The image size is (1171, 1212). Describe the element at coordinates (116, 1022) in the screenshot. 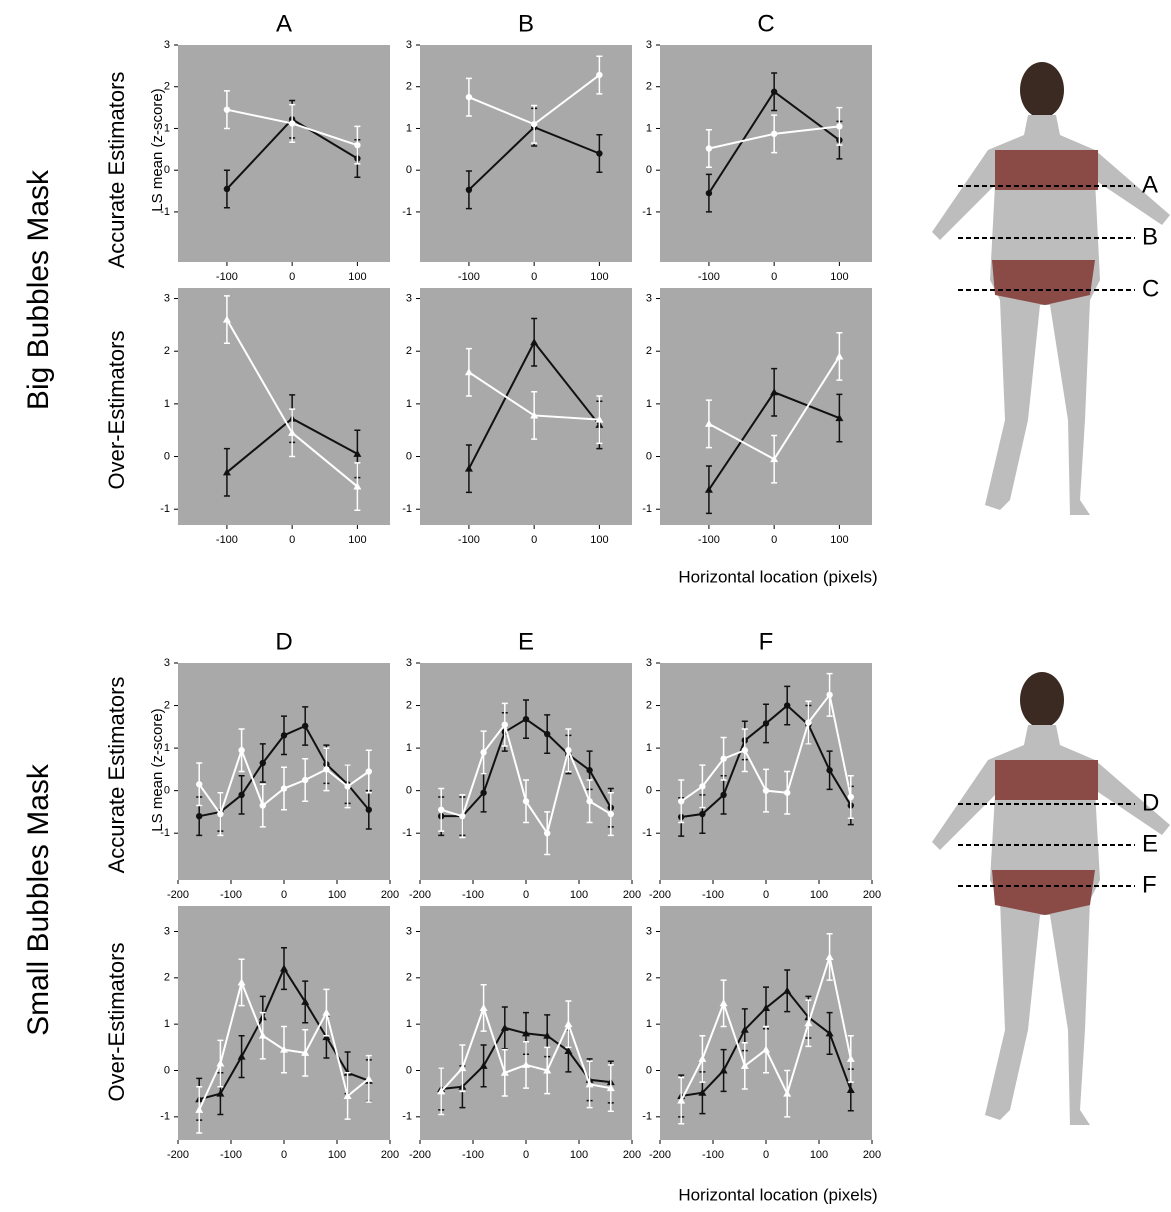

I see `row-label: Over-Estimators` at that location.